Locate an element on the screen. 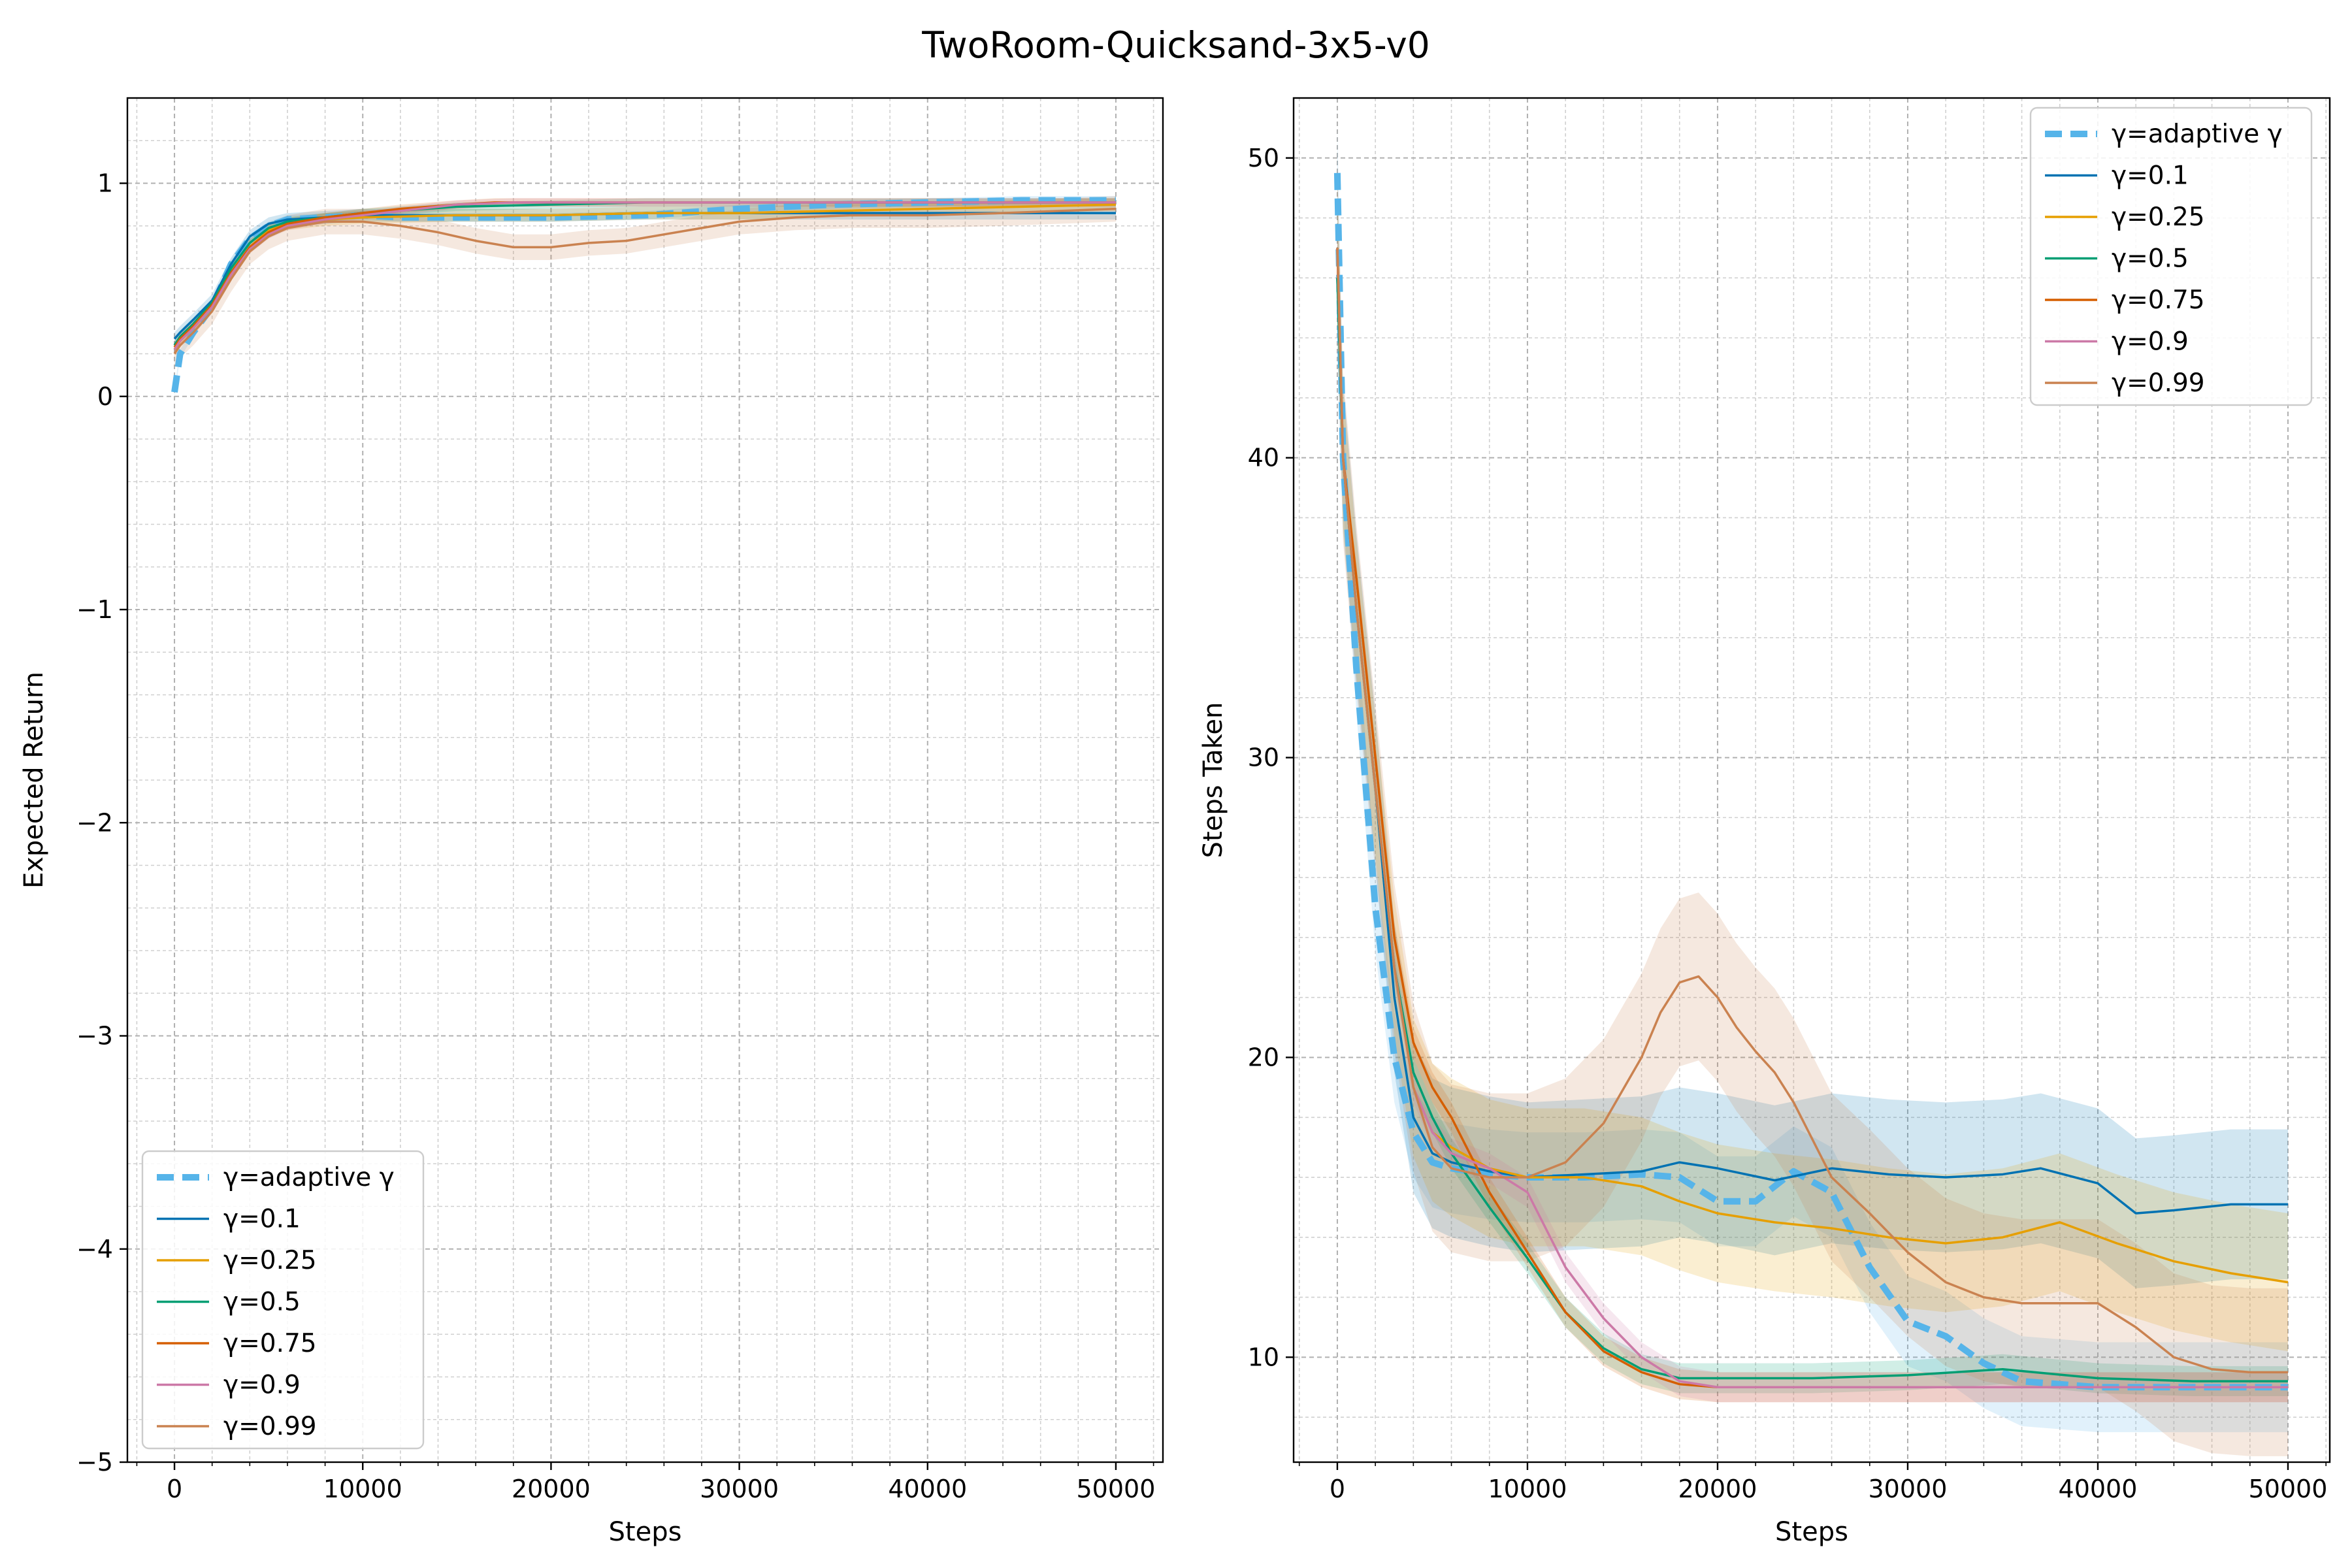  y-tick-label: 1 is located at coordinates (105, 183).